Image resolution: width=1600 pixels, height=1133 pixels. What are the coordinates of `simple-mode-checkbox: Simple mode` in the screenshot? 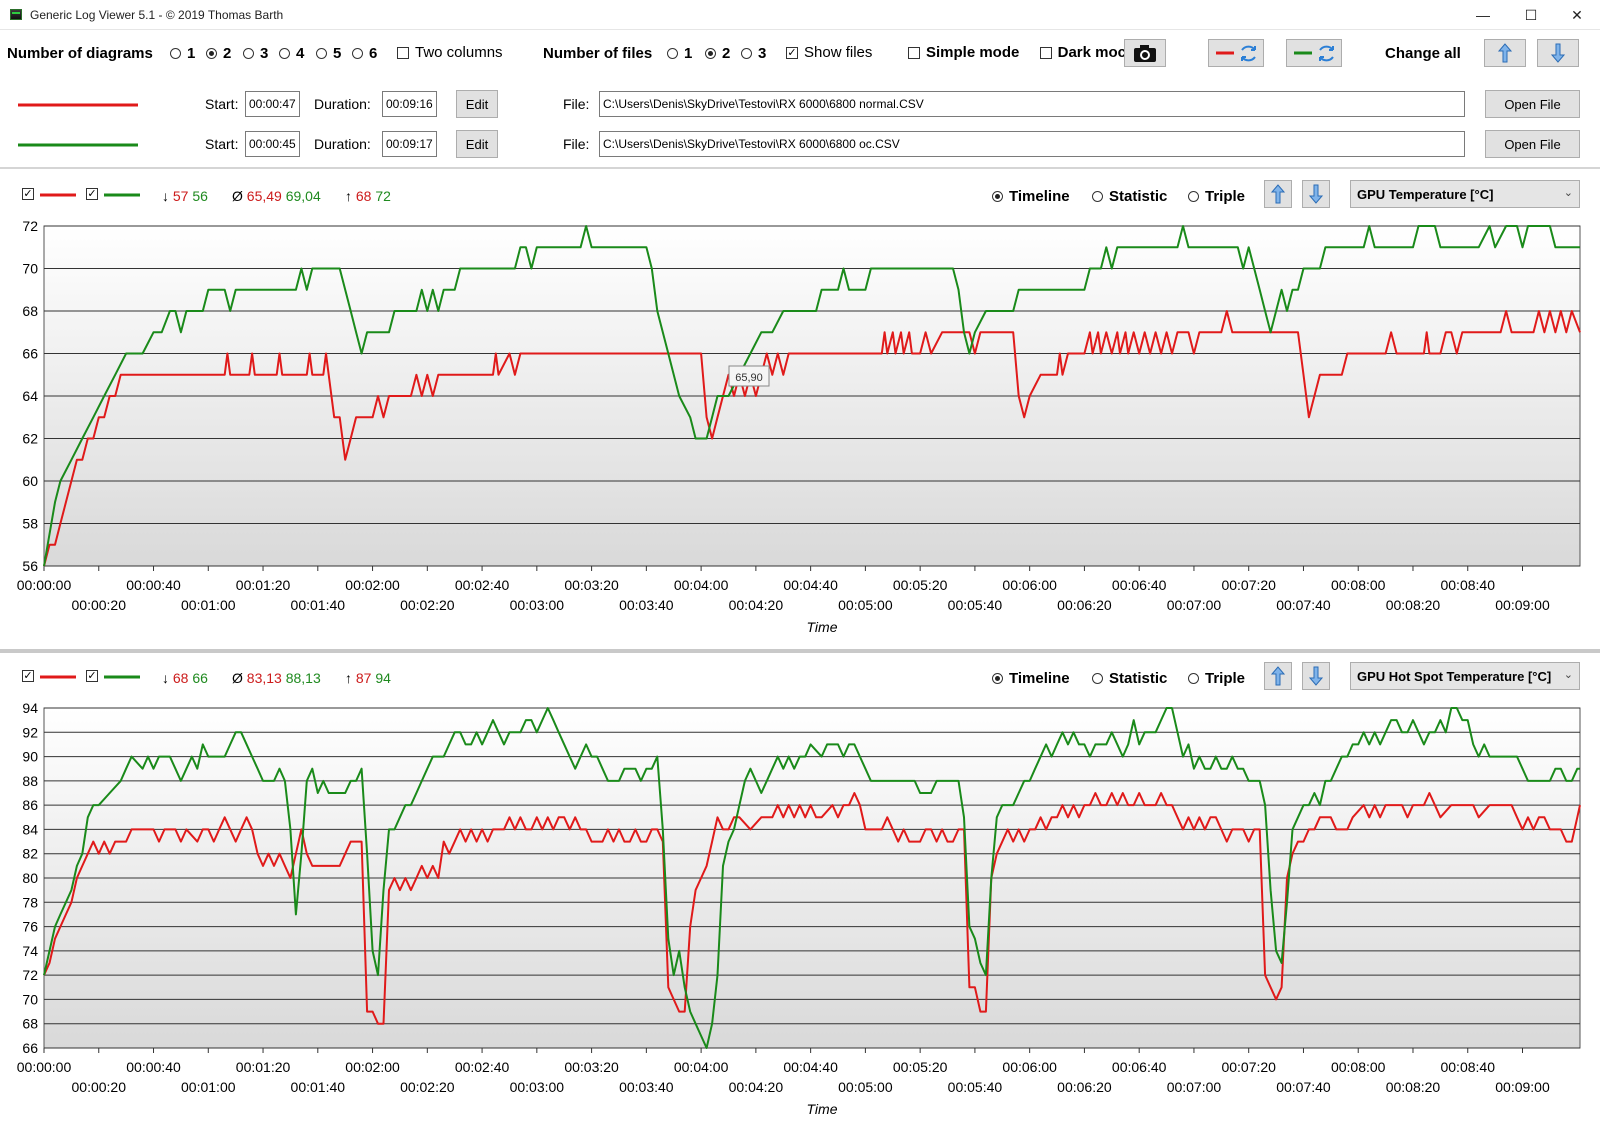 It's located at (963, 52).